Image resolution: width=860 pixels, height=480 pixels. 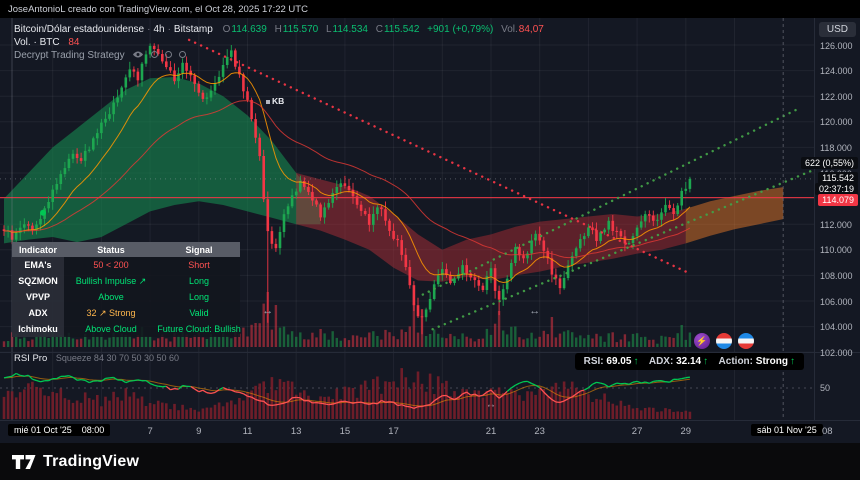 What do you see at coordinates (117, 358) in the screenshot?
I see `rsi-pane-params: Squeeze 84 30 70 50 30 50 60` at bounding box center [117, 358].